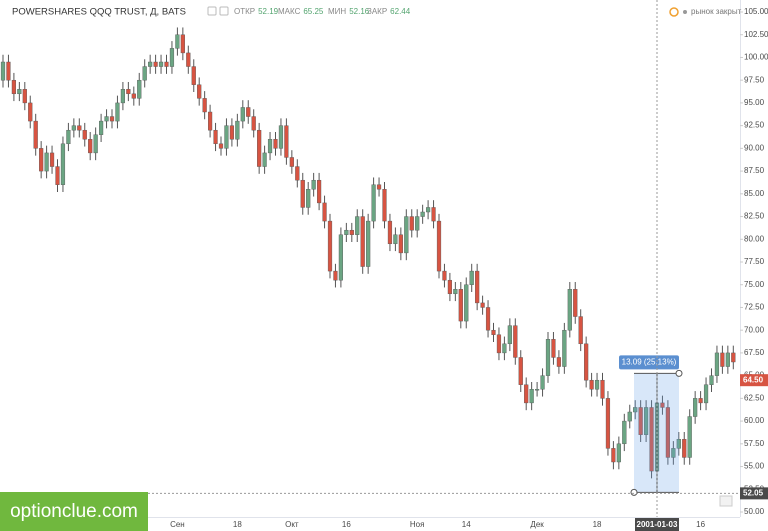  Describe the element at coordinates (753, 379) in the screenshot. I see `last-price-label: 64.50` at that location.